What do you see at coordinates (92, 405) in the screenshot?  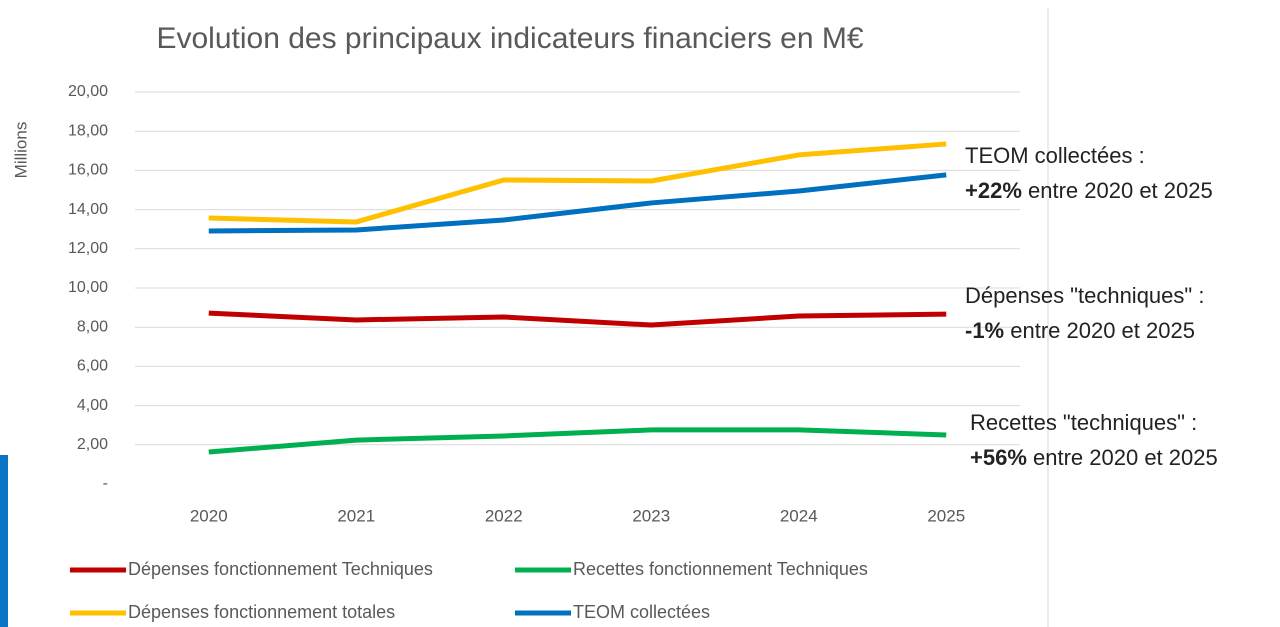 I see `y-tick-label: 4,00` at bounding box center [92, 405].